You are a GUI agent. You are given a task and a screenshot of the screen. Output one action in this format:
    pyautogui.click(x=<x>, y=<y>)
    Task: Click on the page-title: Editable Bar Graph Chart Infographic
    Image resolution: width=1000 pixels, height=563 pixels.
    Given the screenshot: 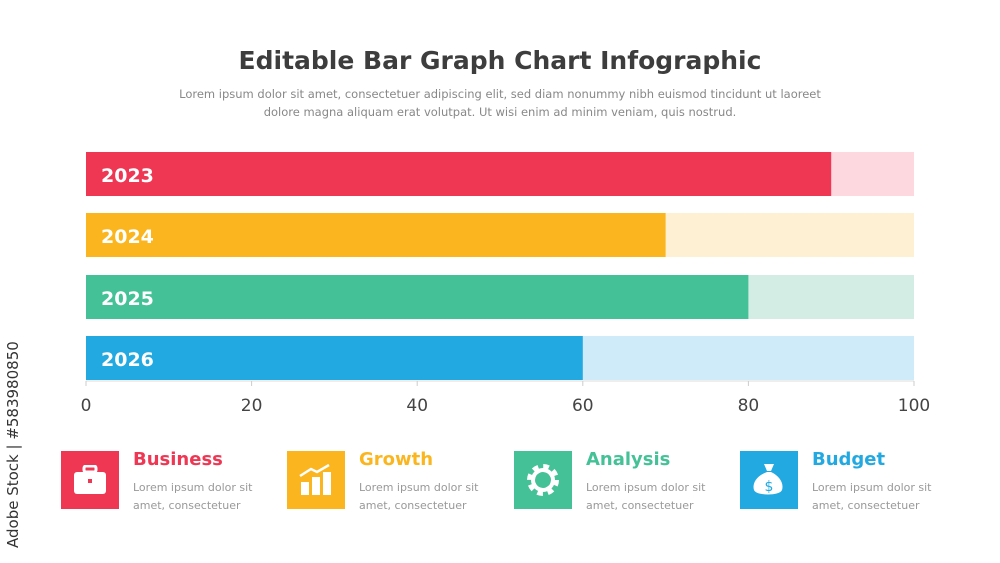 What is the action you would take?
    pyautogui.click(x=500, y=60)
    